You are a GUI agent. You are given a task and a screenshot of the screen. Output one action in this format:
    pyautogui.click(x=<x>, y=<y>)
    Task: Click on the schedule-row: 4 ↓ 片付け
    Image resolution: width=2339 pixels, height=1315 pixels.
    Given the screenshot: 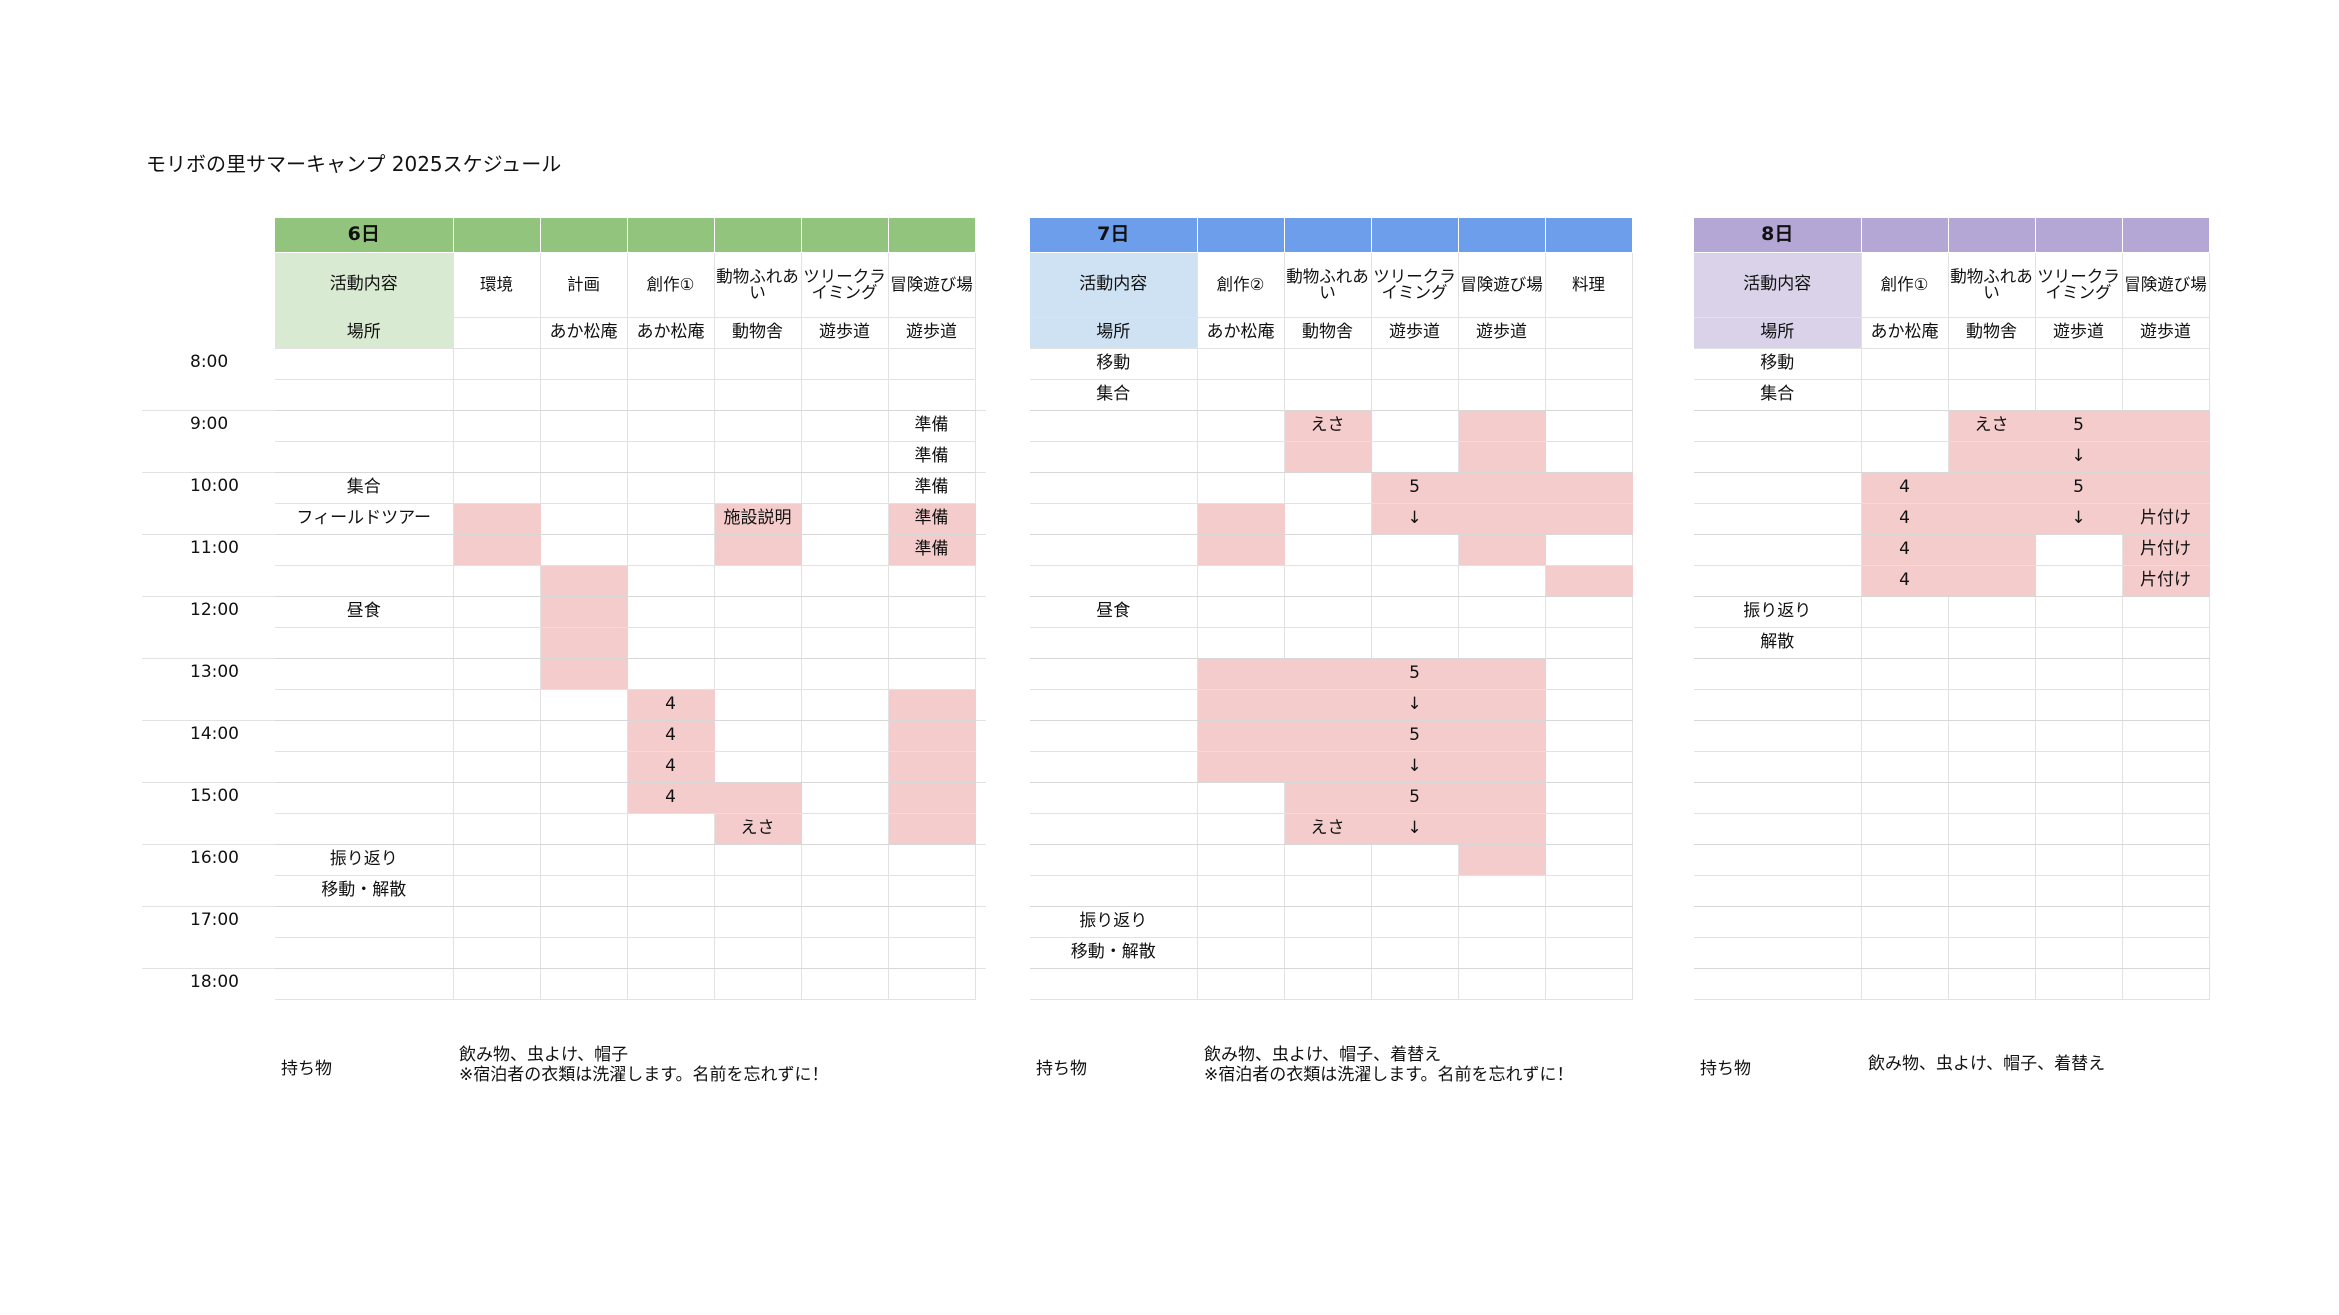 What is the action you would take?
    pyautogui.click(x=1952, y=519)
    